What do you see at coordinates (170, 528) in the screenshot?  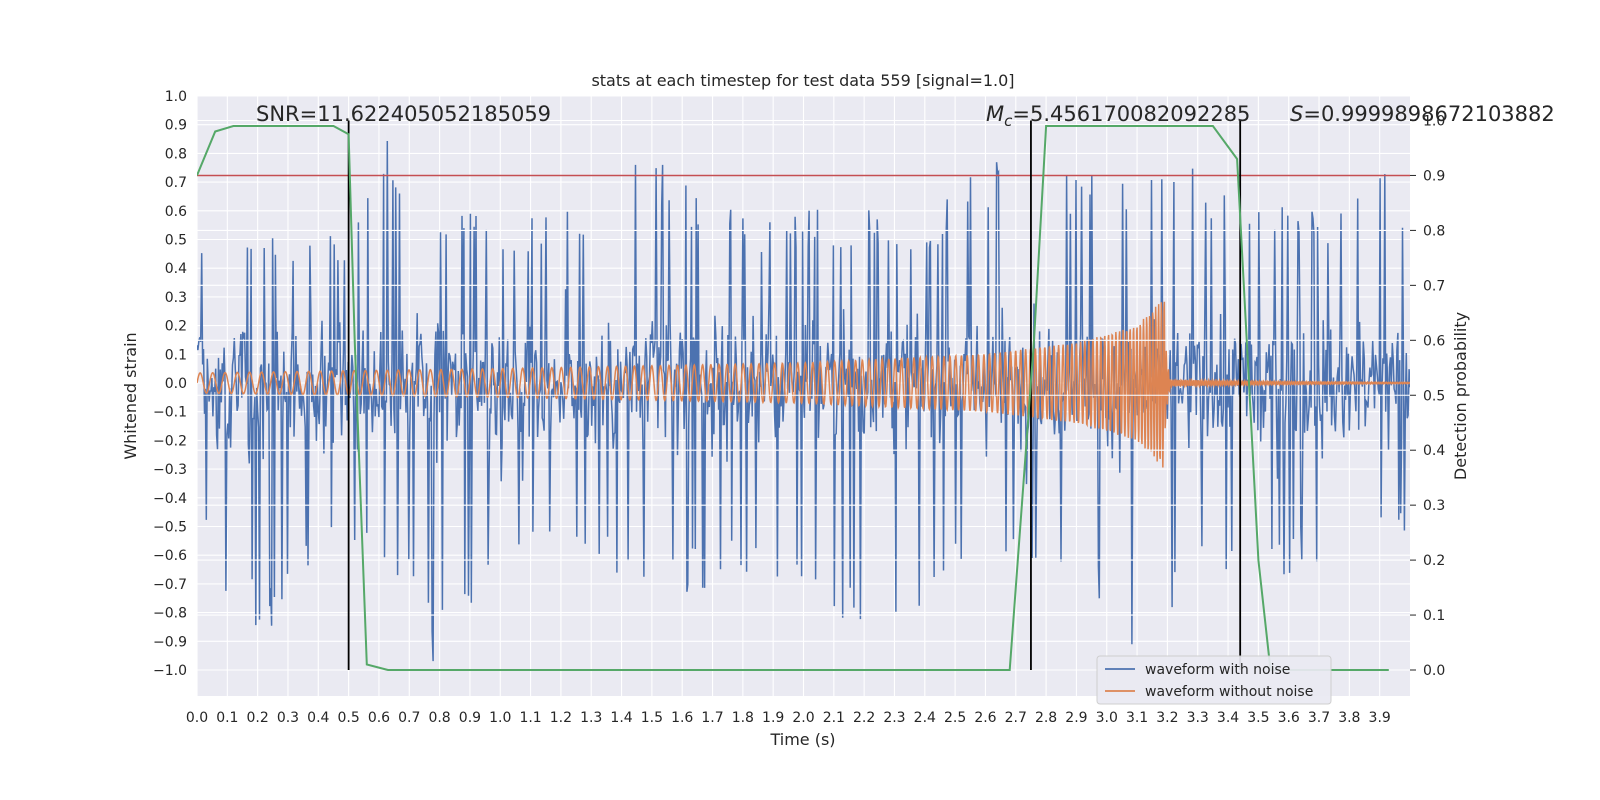 I see `y-tick-label: −0.5` at bounding box center [170, 528].